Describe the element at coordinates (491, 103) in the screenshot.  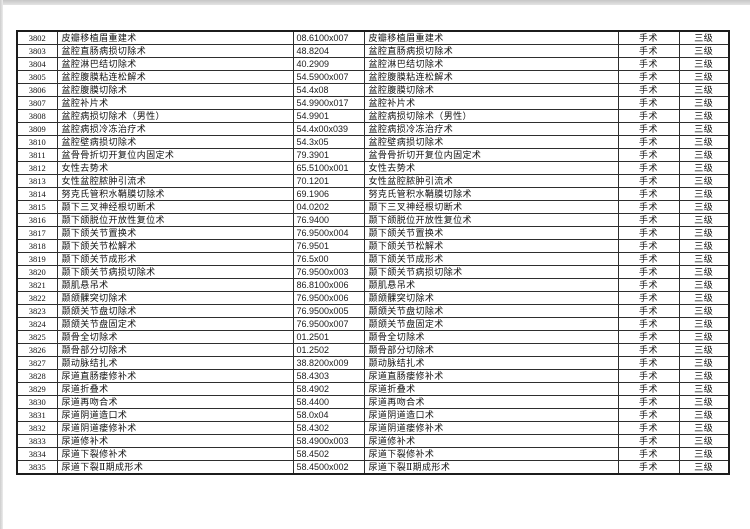
I see `procedure-name-repeat-cell: 盆腔补片术` at that location.